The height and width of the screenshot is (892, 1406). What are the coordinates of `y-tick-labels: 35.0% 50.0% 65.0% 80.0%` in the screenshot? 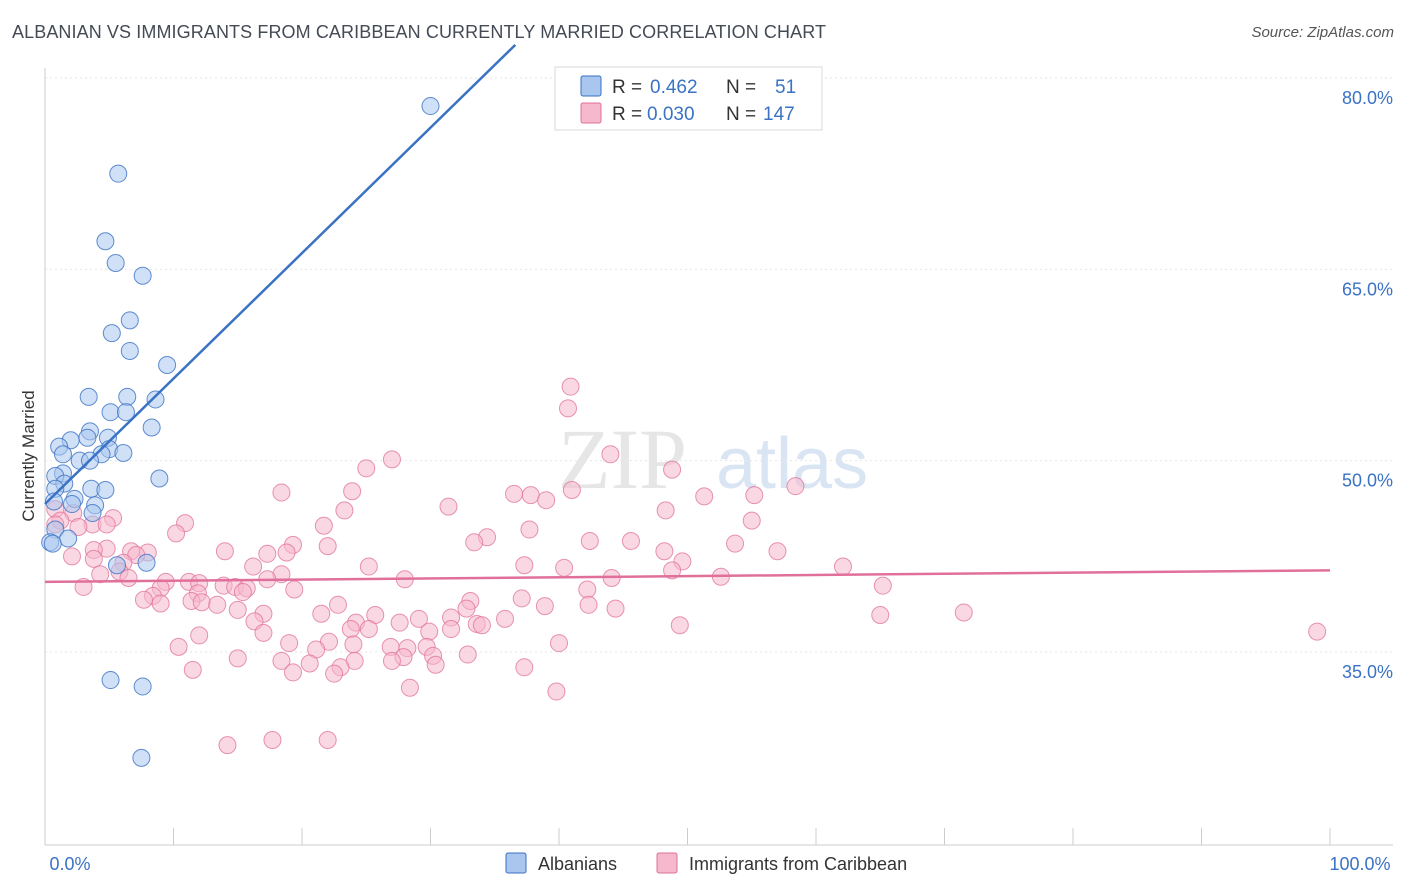 It's located at (1367, 385).